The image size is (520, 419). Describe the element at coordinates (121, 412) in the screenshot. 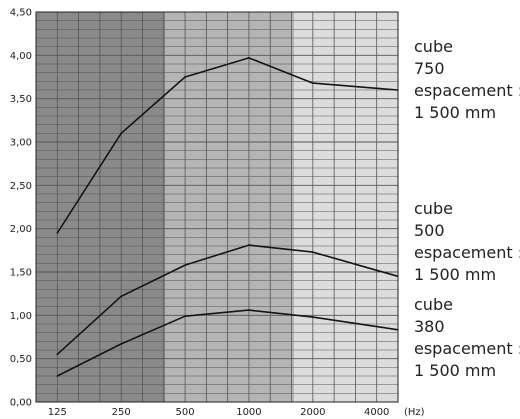

I see `x-tick-label: 250` at that location.